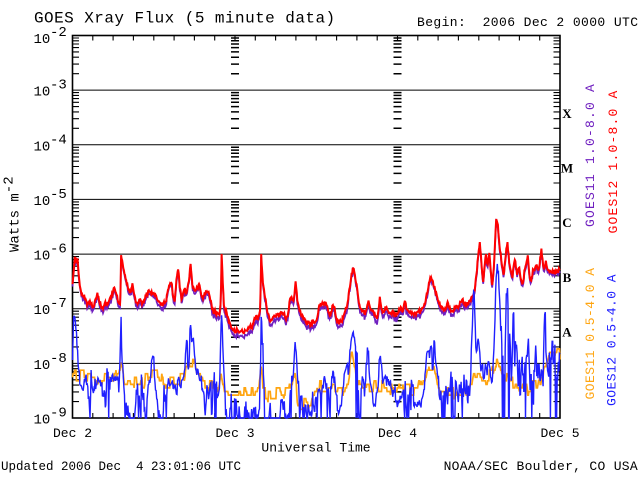 The width and height of the screenshot is (640, 480). I want to click on svg-text: -6, so click(58, 250).